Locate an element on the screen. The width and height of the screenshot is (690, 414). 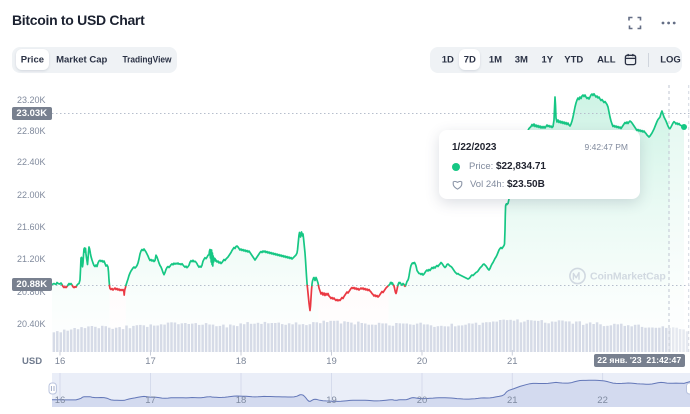
svg-text: 18 is located at coordinates (241, 400).